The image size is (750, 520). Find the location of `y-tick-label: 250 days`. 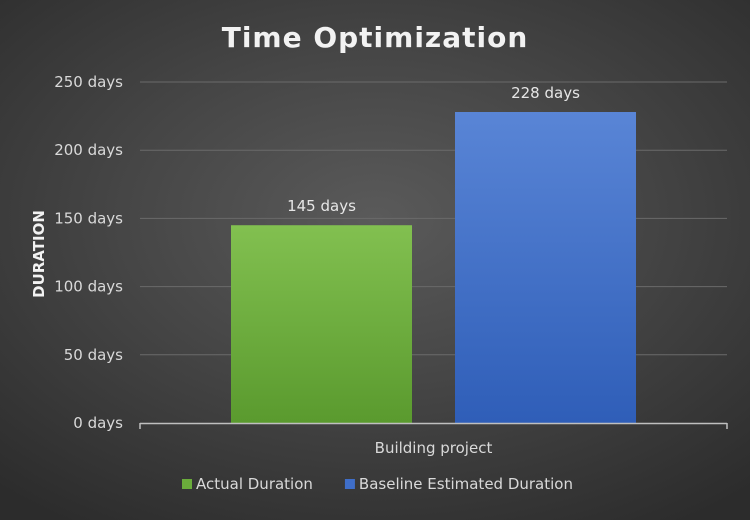

y-tick-label: 250 days is located at coordinates (88, 82).